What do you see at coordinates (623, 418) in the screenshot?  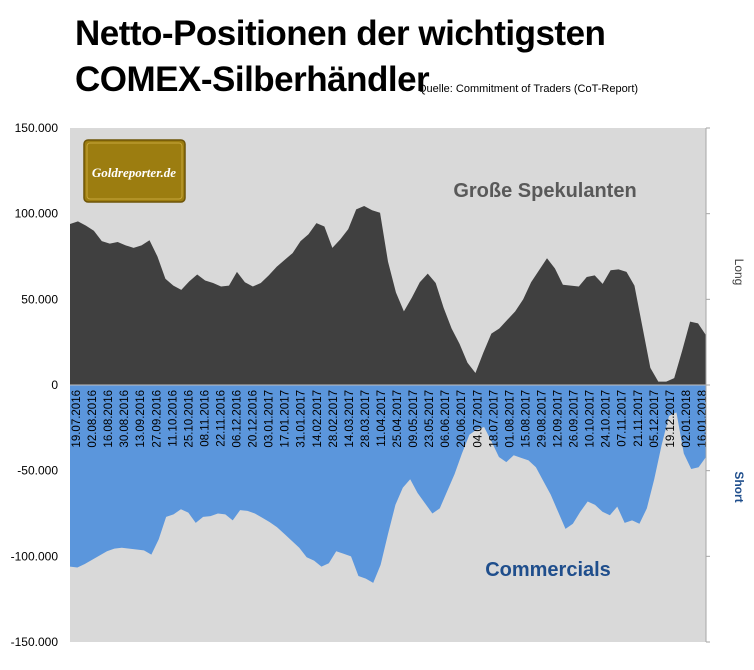 I see `x-tick-label: 07.11.2017` at bounding box center [623, 418].